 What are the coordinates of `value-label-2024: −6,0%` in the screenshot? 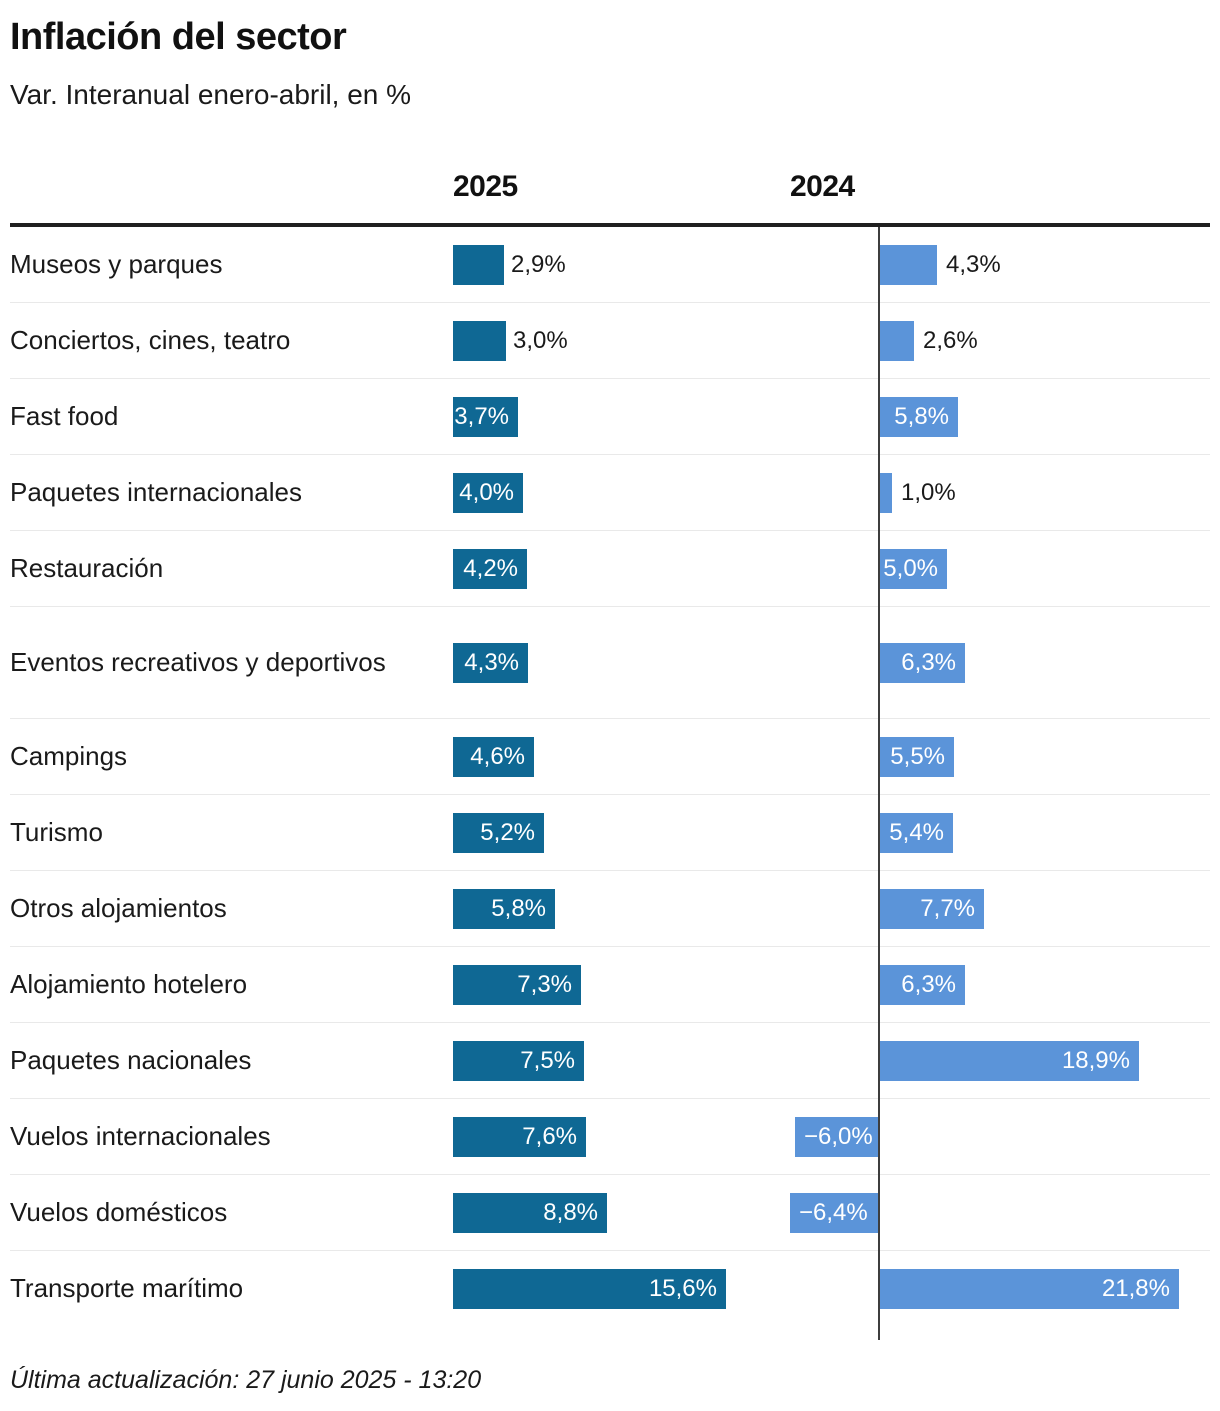 It's located at (838, 1137).